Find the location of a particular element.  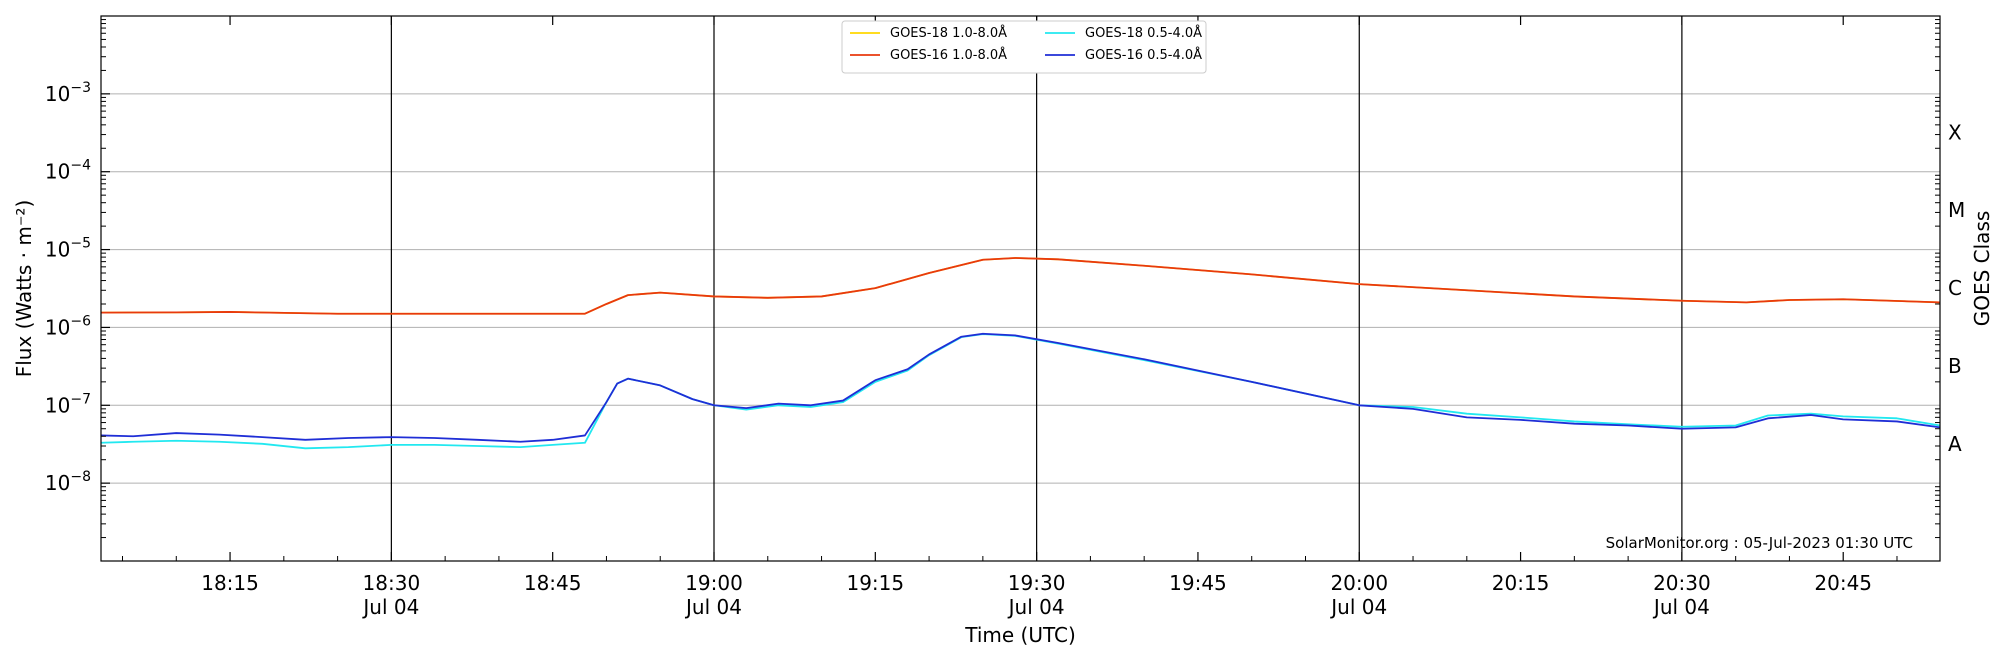

legend-label-2: GOES-18 0.5-4.0Å is located at coordinates (1143, 33).